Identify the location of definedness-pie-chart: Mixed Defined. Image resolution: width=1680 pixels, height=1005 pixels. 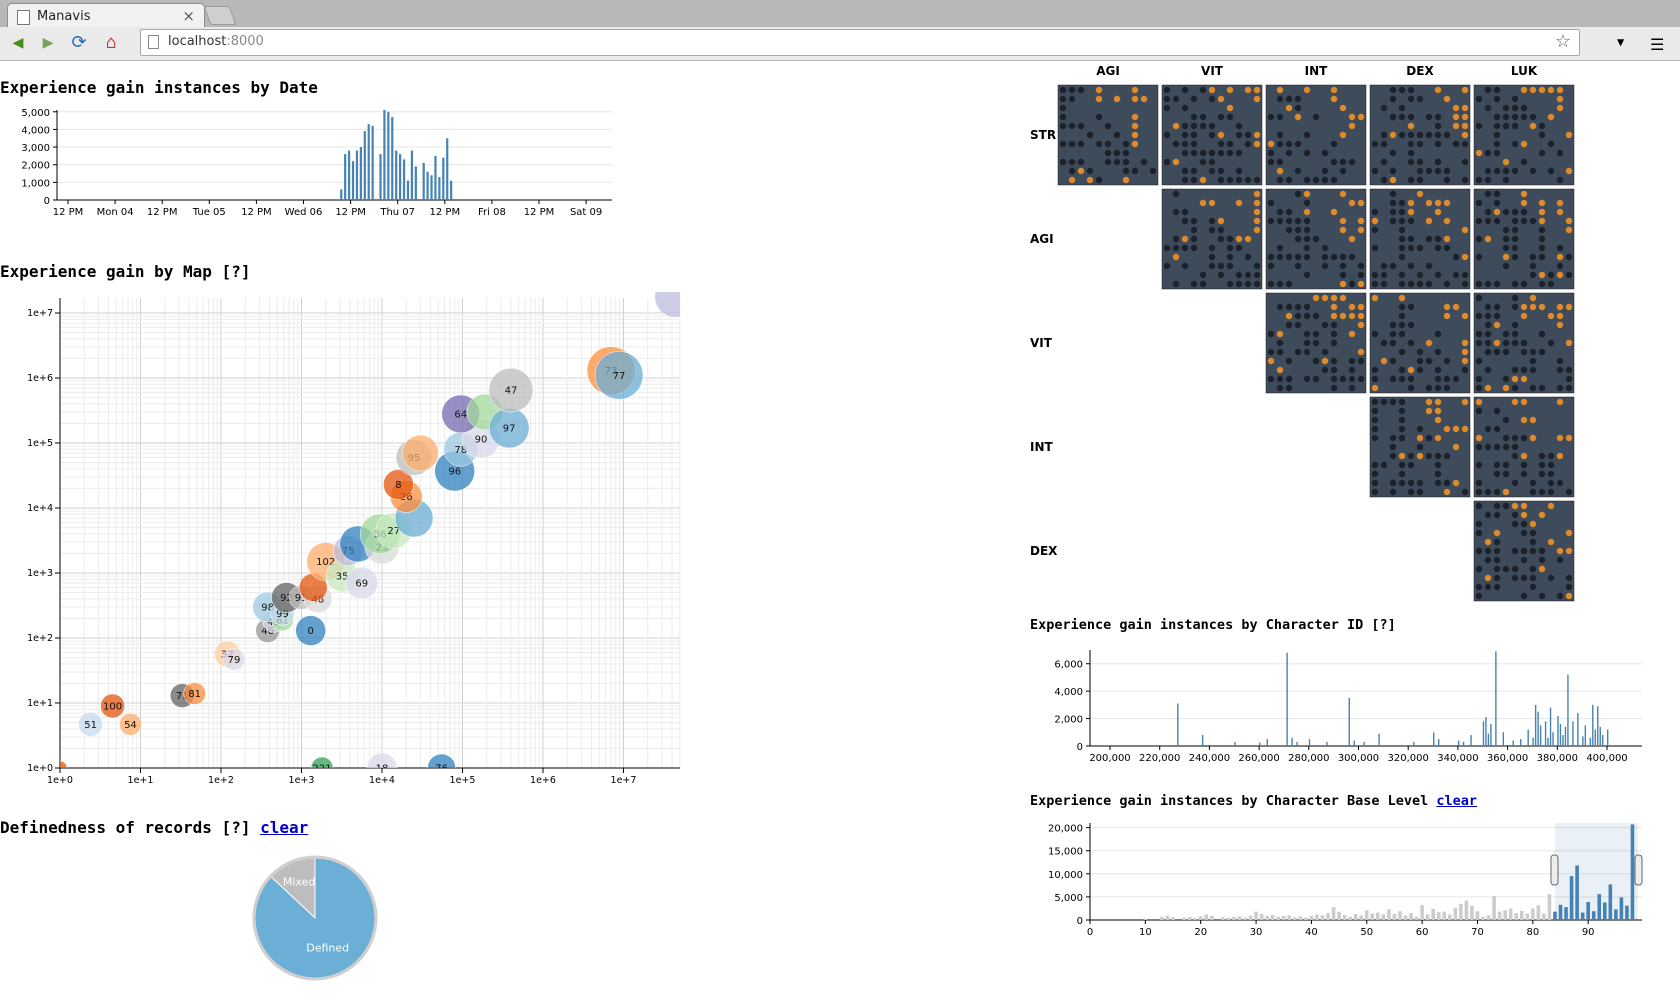
(315, 918).